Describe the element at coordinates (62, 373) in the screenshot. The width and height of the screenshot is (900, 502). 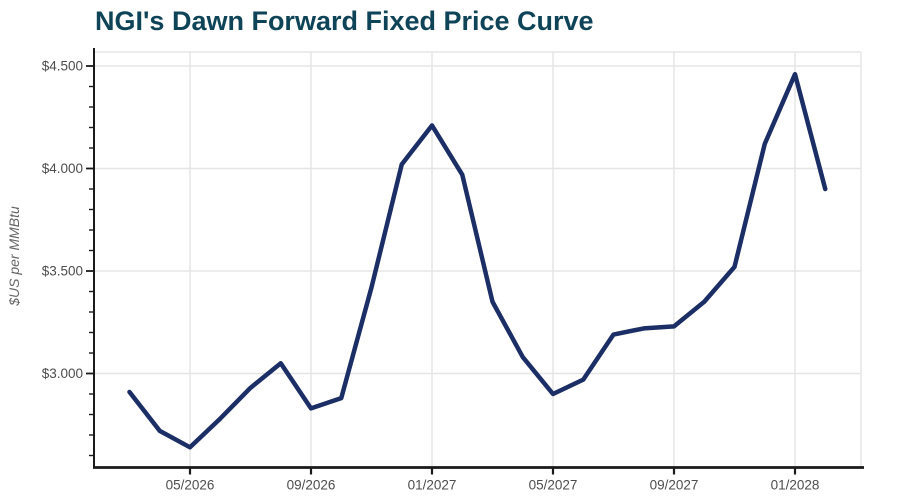
I see `y-axis-tick-label: $3.000` at that location.